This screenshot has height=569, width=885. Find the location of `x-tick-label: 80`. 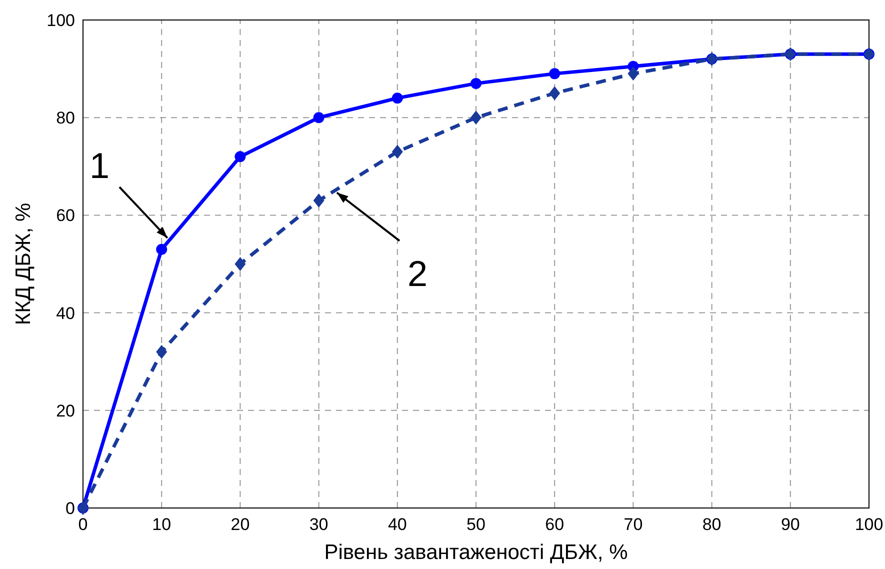

x-tick-label: 80 is located at coordinates (712, 524).